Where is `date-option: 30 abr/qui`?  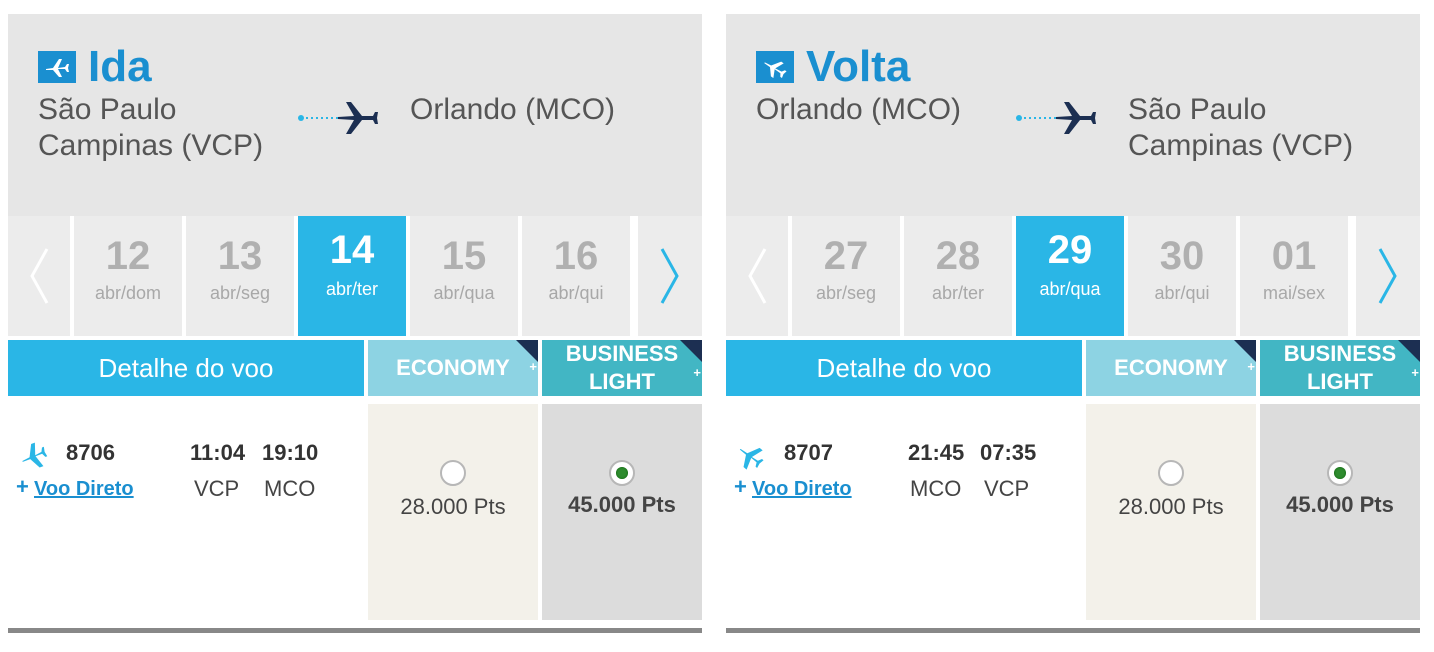
date-option: 30 abr/qui is located at coordinates (1182, 276).